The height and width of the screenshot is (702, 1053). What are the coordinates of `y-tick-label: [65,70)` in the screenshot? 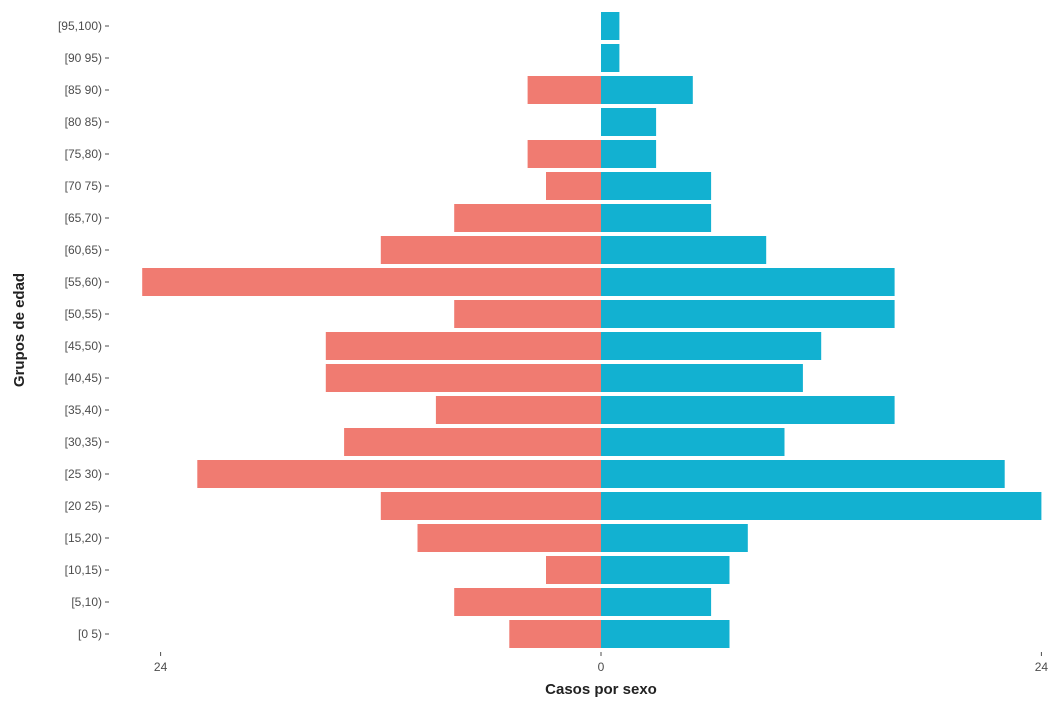 It's located at (83, 218).